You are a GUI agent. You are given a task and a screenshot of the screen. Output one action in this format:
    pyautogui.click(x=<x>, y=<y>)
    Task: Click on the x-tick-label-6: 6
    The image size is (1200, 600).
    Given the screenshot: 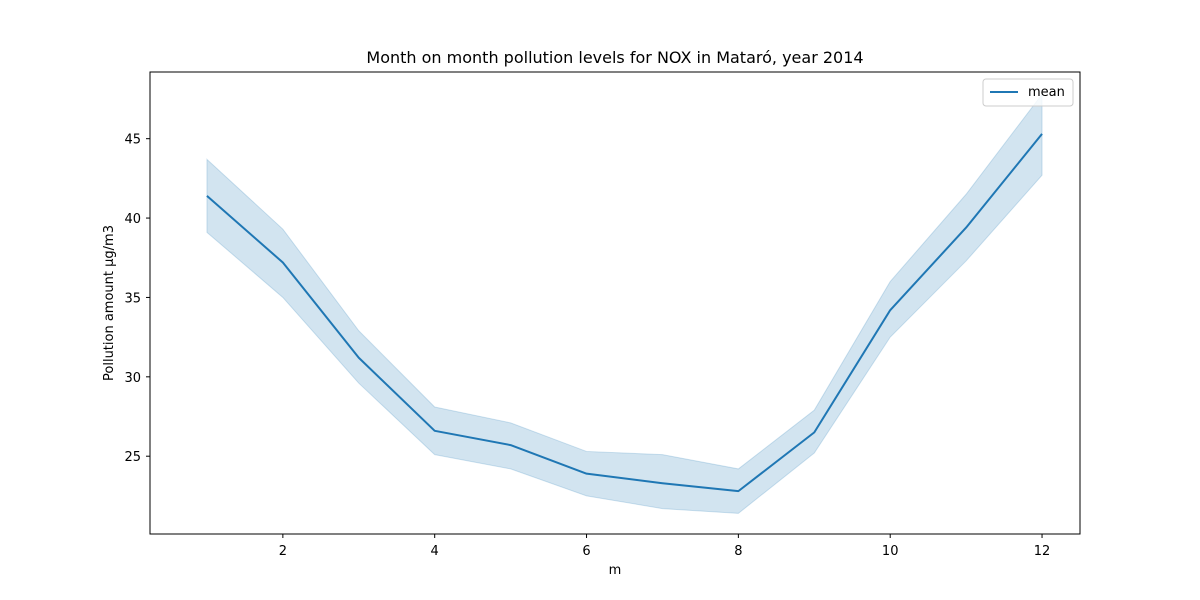 What is the action you would take?
    pyautogui.click(x=586, y=551)
    